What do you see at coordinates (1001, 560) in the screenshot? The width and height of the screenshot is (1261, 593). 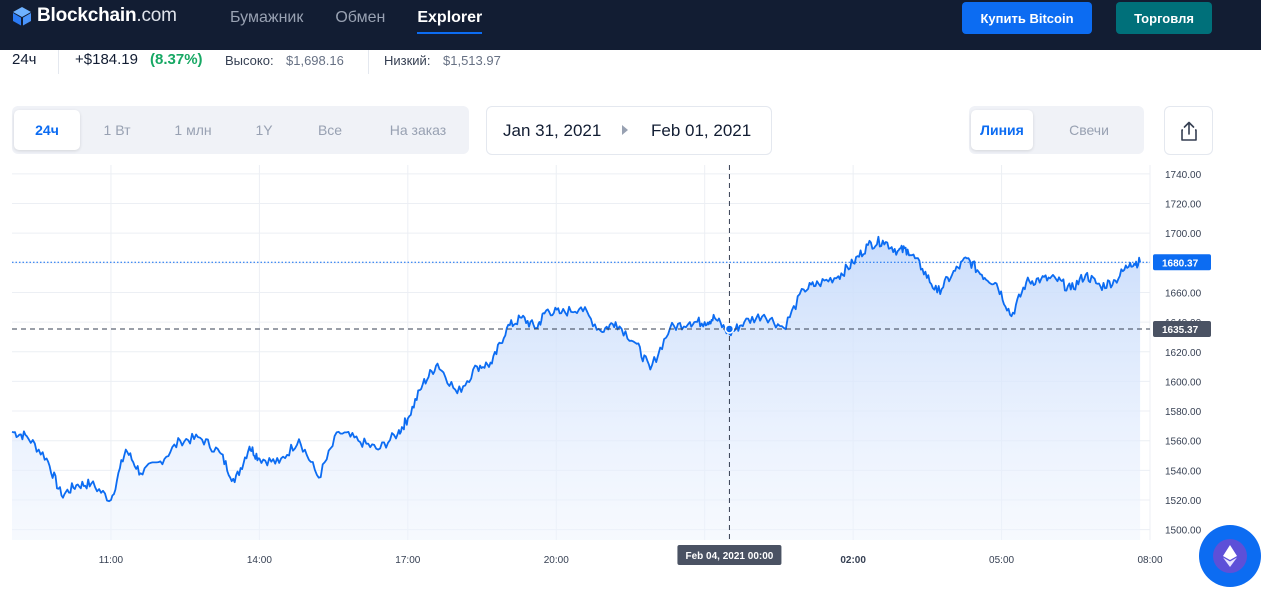 I see `x-tick-label: 05:00` at bounding box center [1001, 560].